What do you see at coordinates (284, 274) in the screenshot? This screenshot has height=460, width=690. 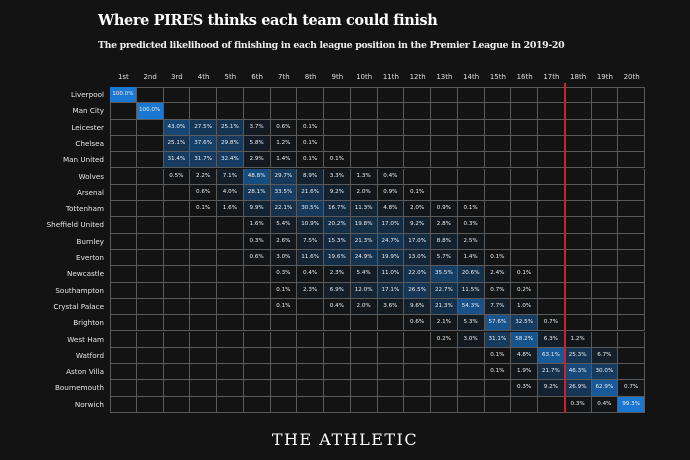 I see `heatmap-cell: 0.3%` at bounding box center [284, 274].